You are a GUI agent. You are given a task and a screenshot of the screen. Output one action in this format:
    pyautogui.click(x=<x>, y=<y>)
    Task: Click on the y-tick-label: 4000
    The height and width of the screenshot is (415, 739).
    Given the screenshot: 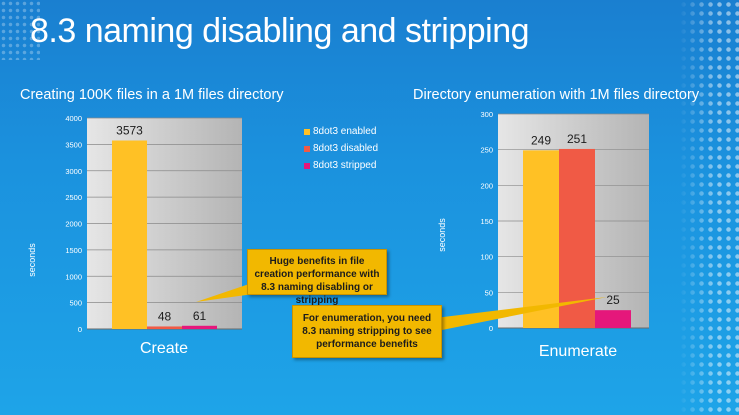 What is the action you would take?
    pyautogui.click(x=73, y=118)
    